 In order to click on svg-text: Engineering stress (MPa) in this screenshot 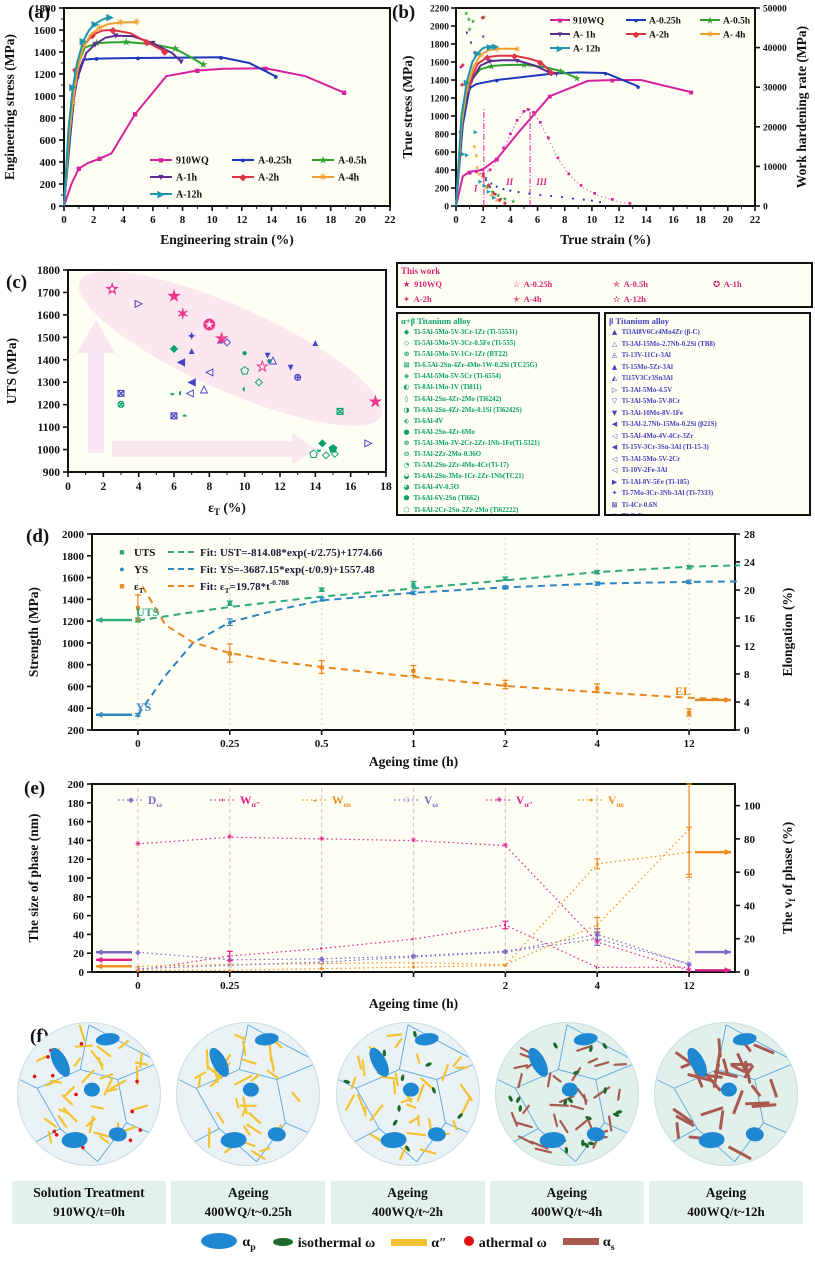, I will do `click(9, 107)`.